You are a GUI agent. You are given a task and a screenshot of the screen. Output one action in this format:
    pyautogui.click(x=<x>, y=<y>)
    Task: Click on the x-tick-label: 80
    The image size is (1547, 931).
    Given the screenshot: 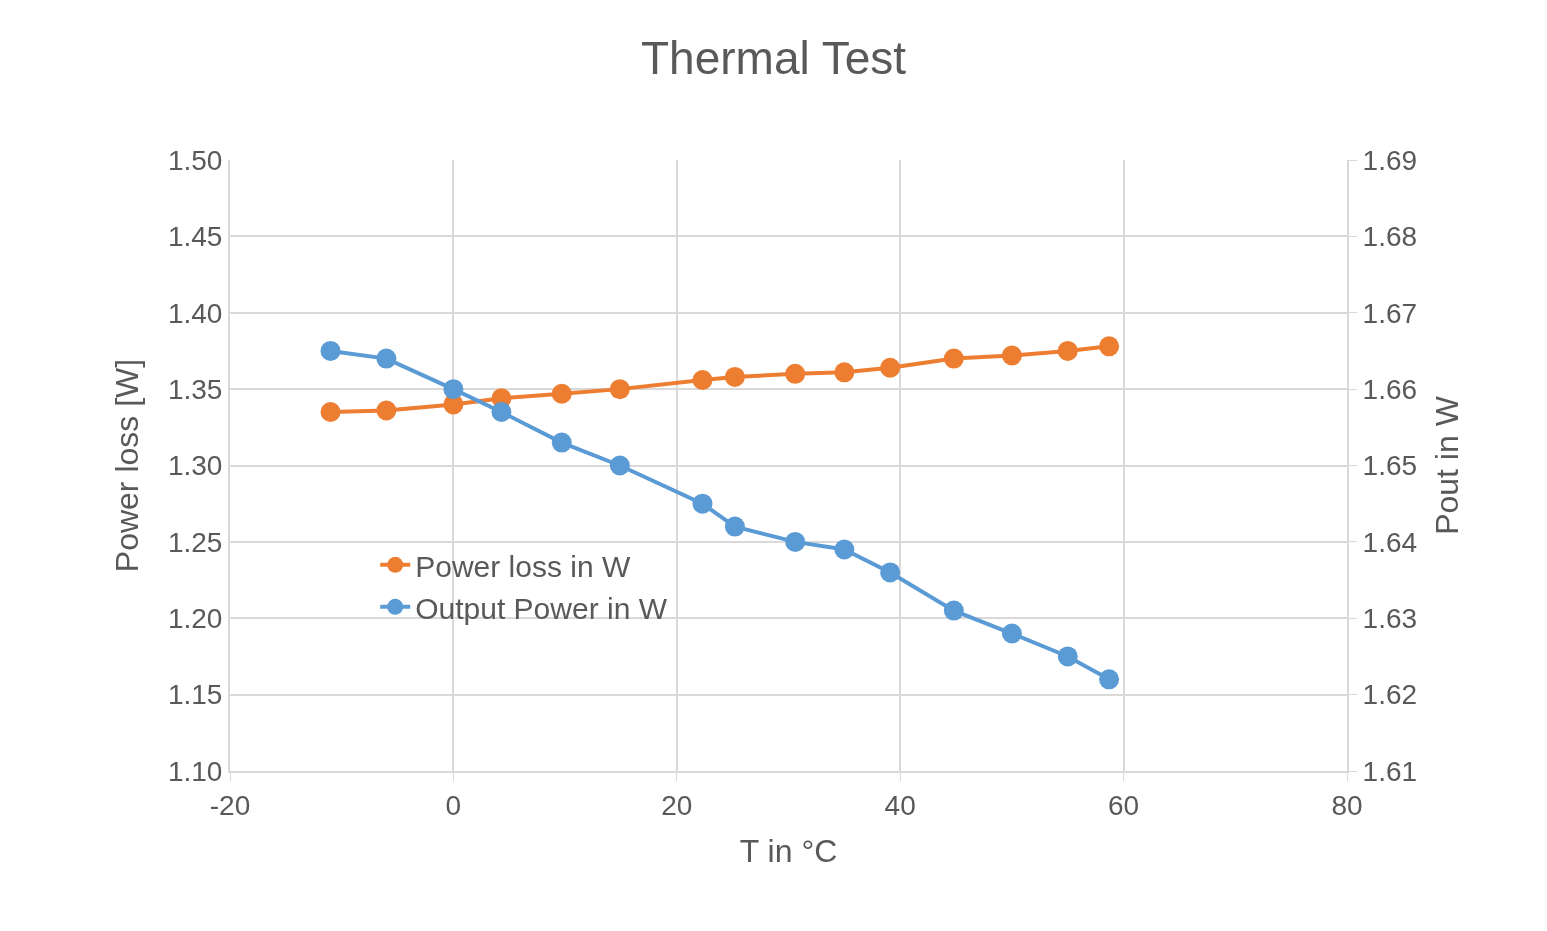 What is the action you would take?
    pyautogui.click(x=1347, y=805)
    